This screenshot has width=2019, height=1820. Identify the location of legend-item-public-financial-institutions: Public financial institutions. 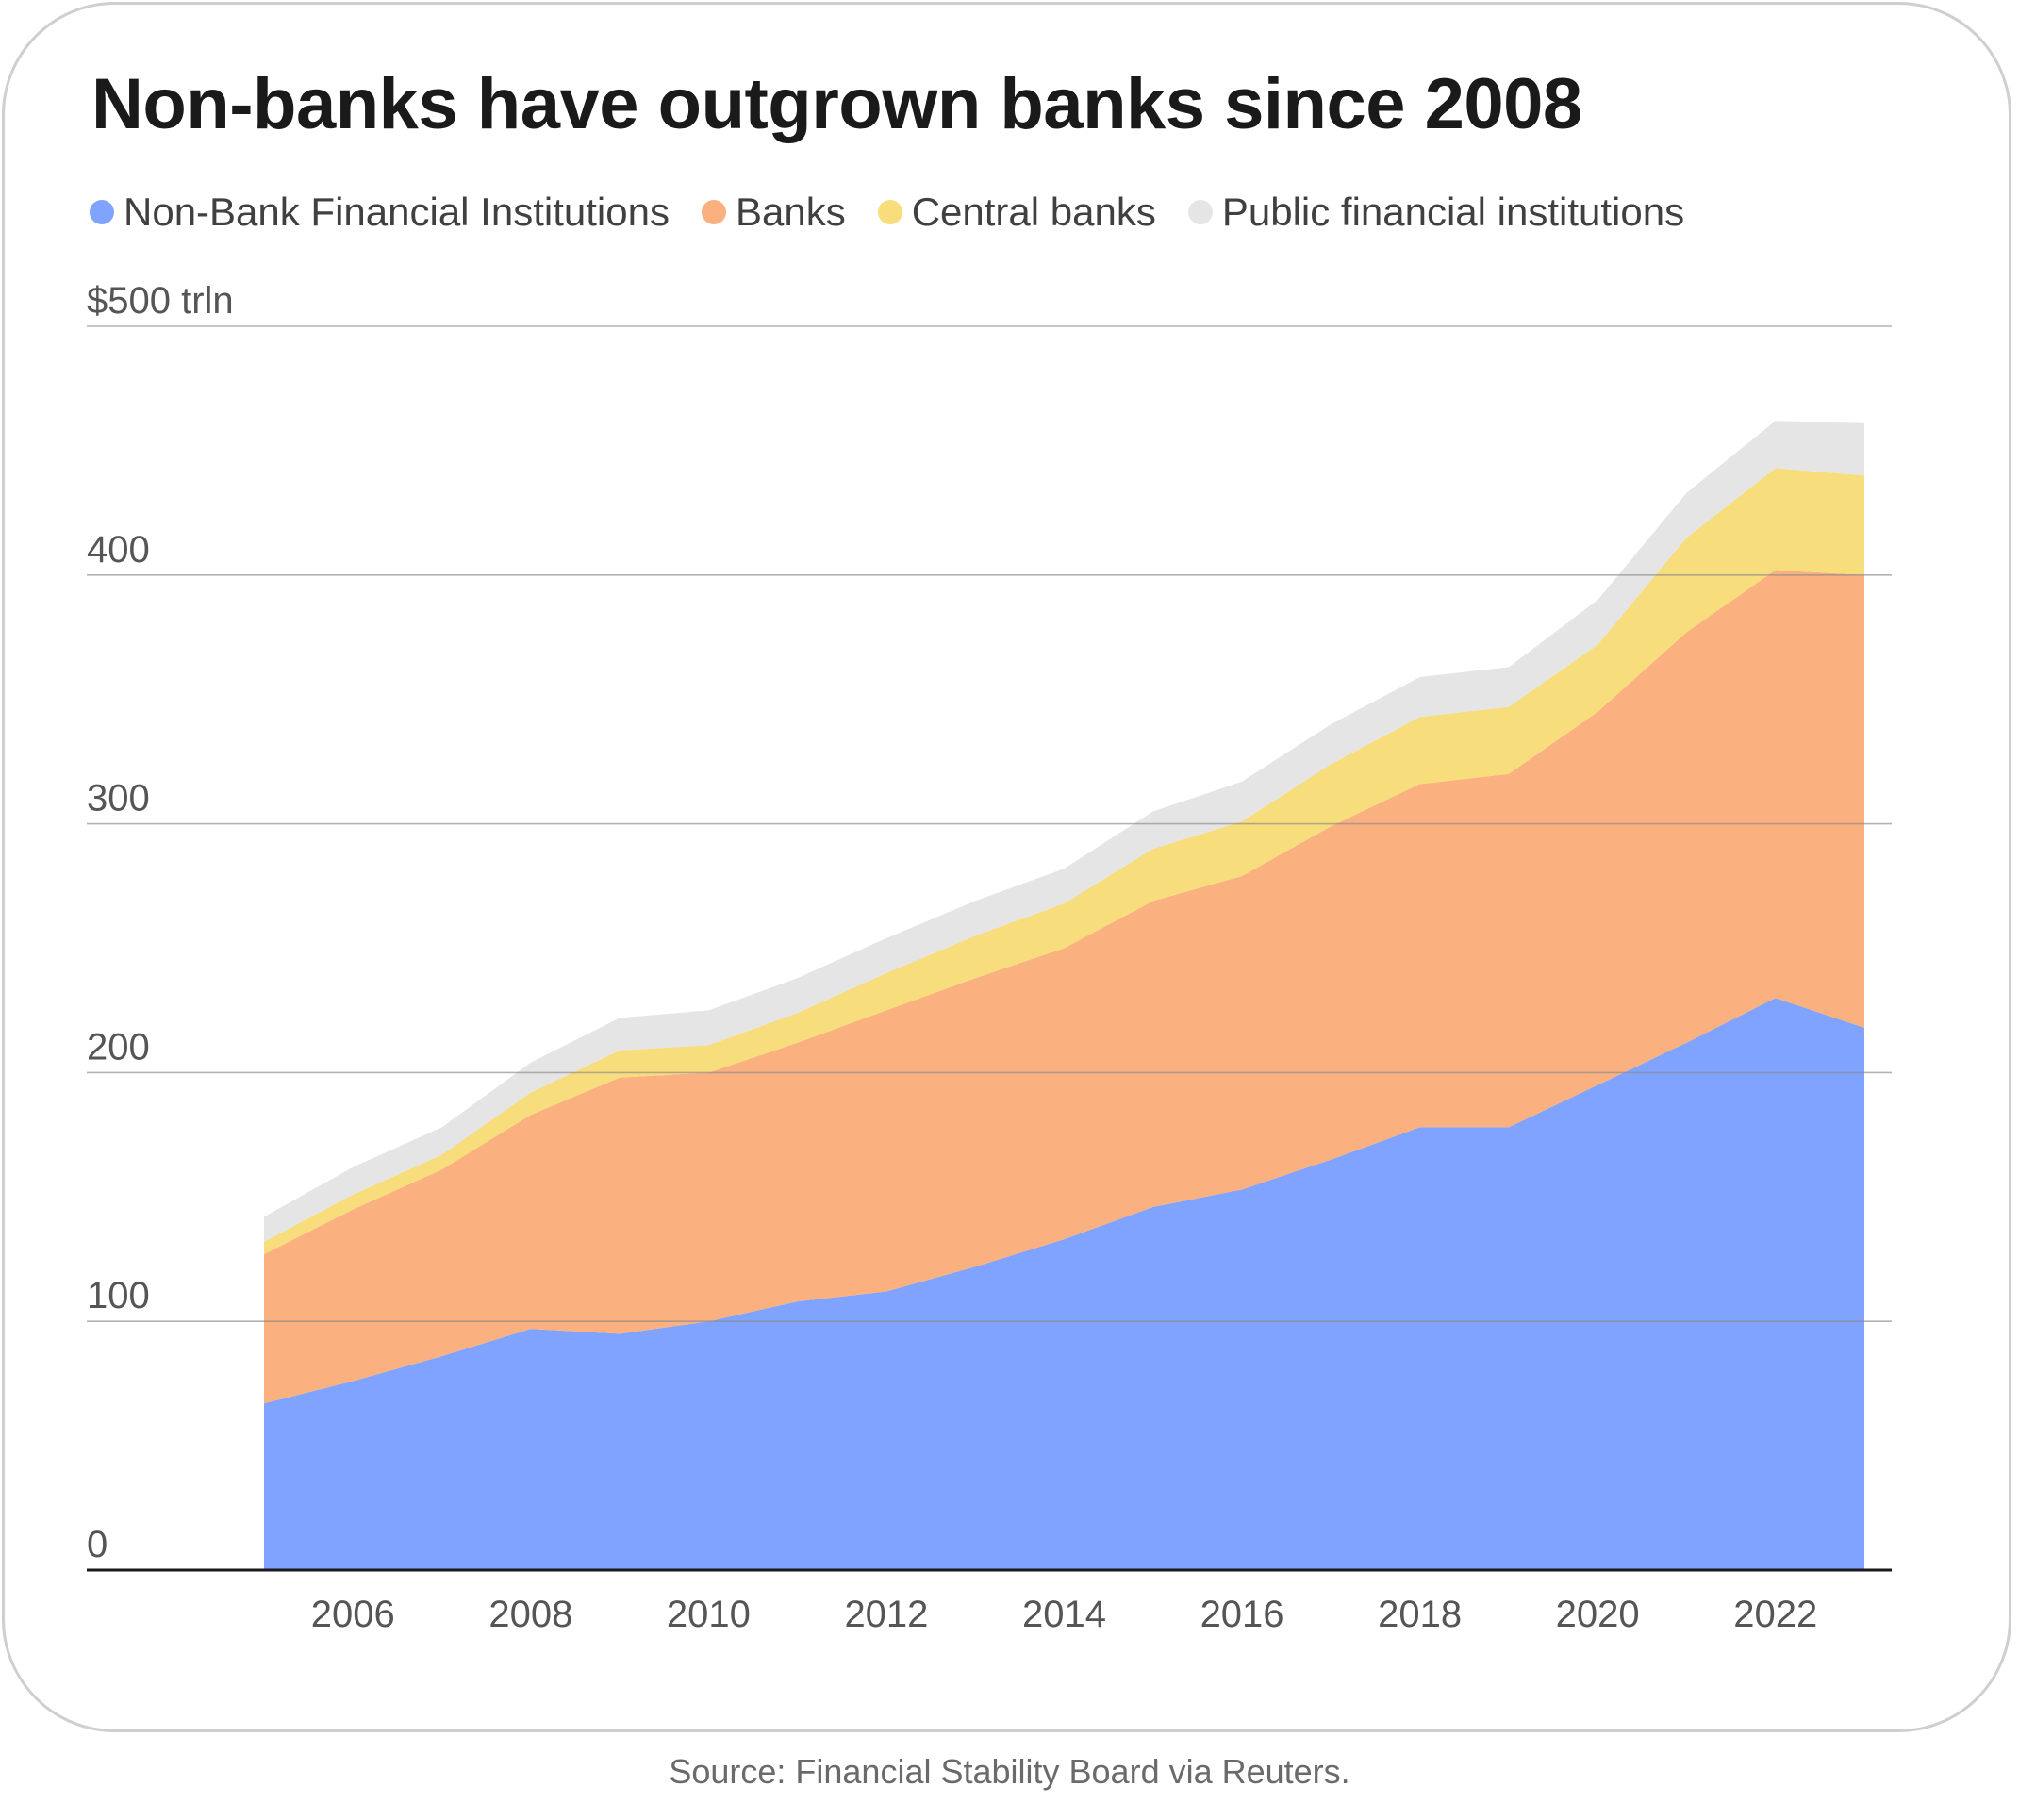
(1436, 212).